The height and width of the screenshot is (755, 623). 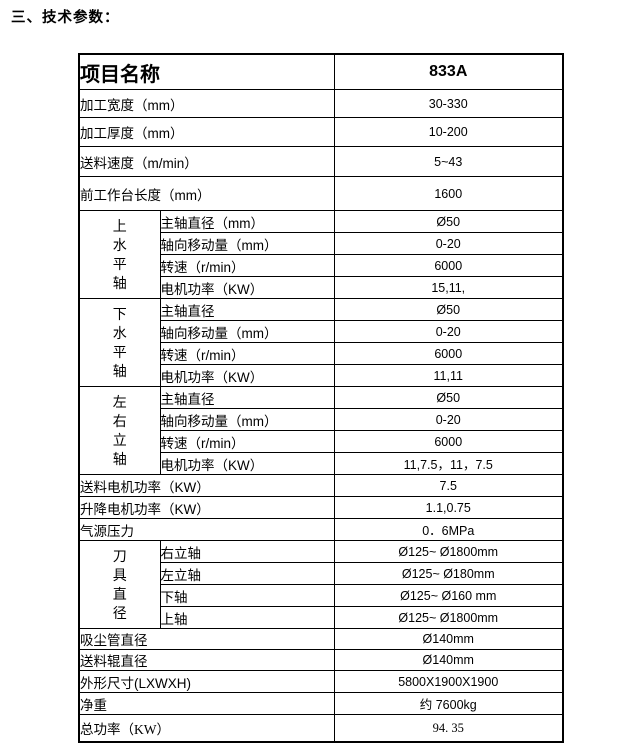 I want to click on spec-value-cell: Ø125~ Ø180mm, so click(x=448, y=573).